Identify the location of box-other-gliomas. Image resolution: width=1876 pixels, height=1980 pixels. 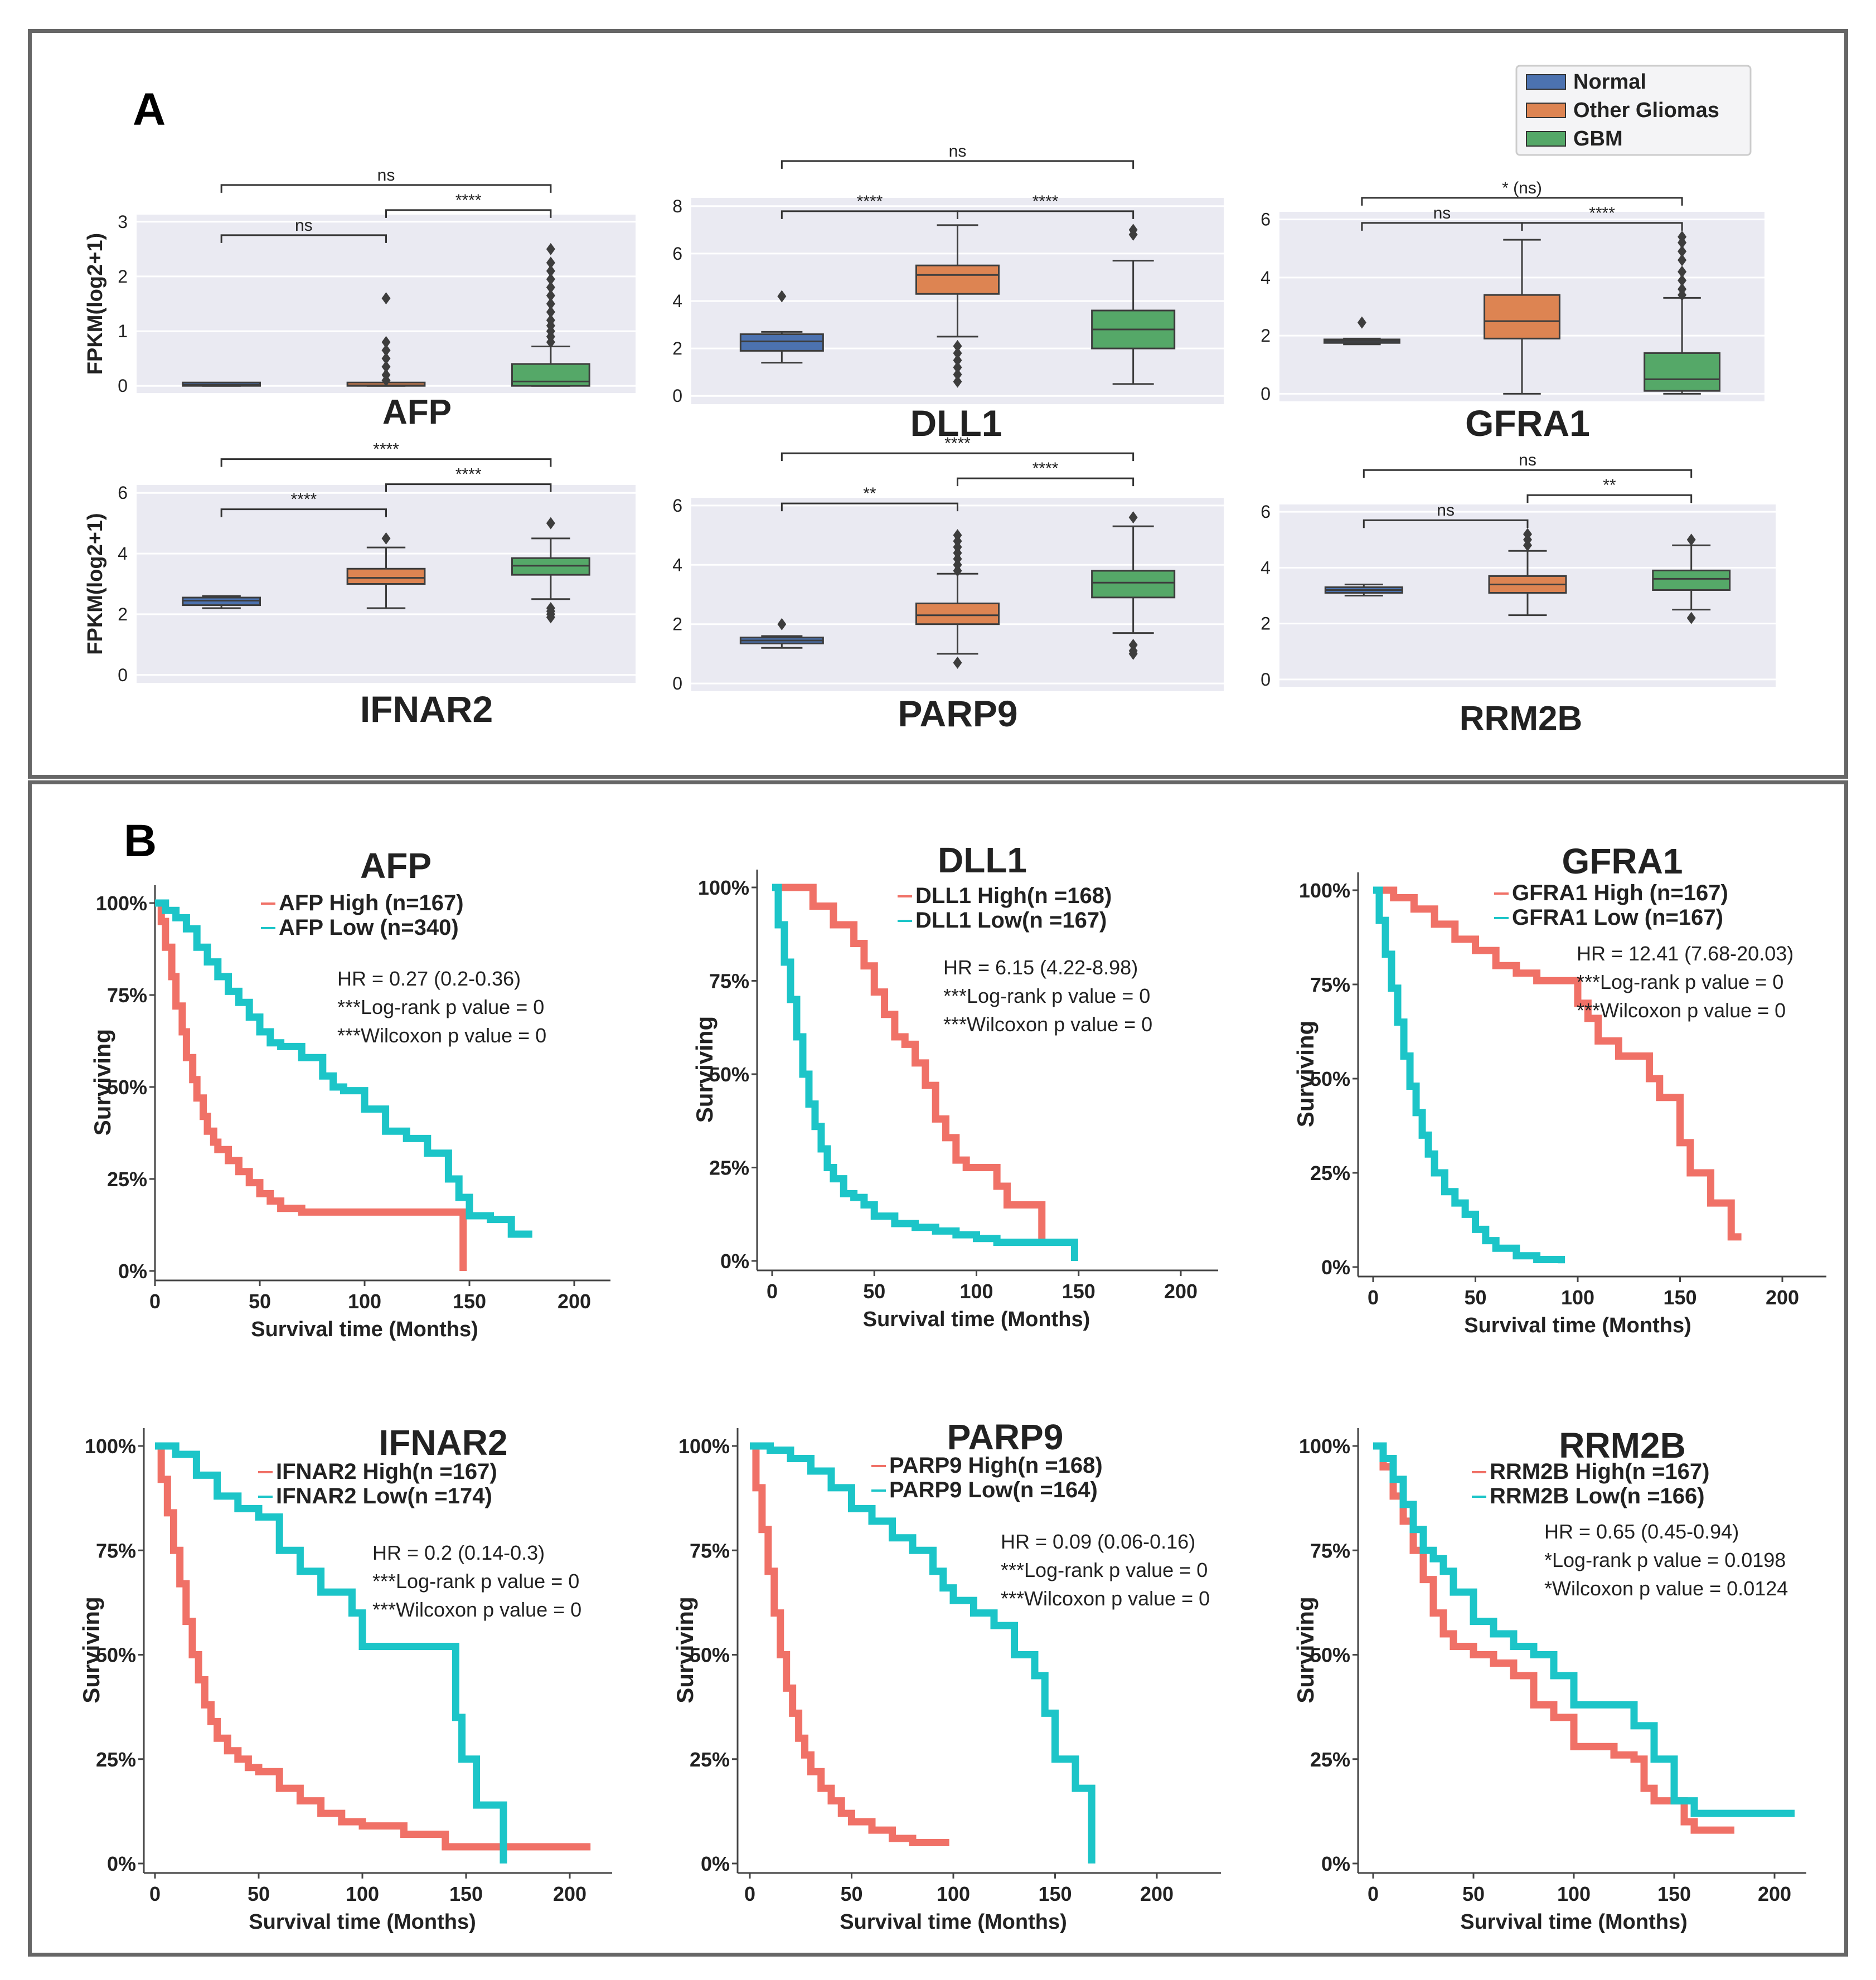
(386, 339).